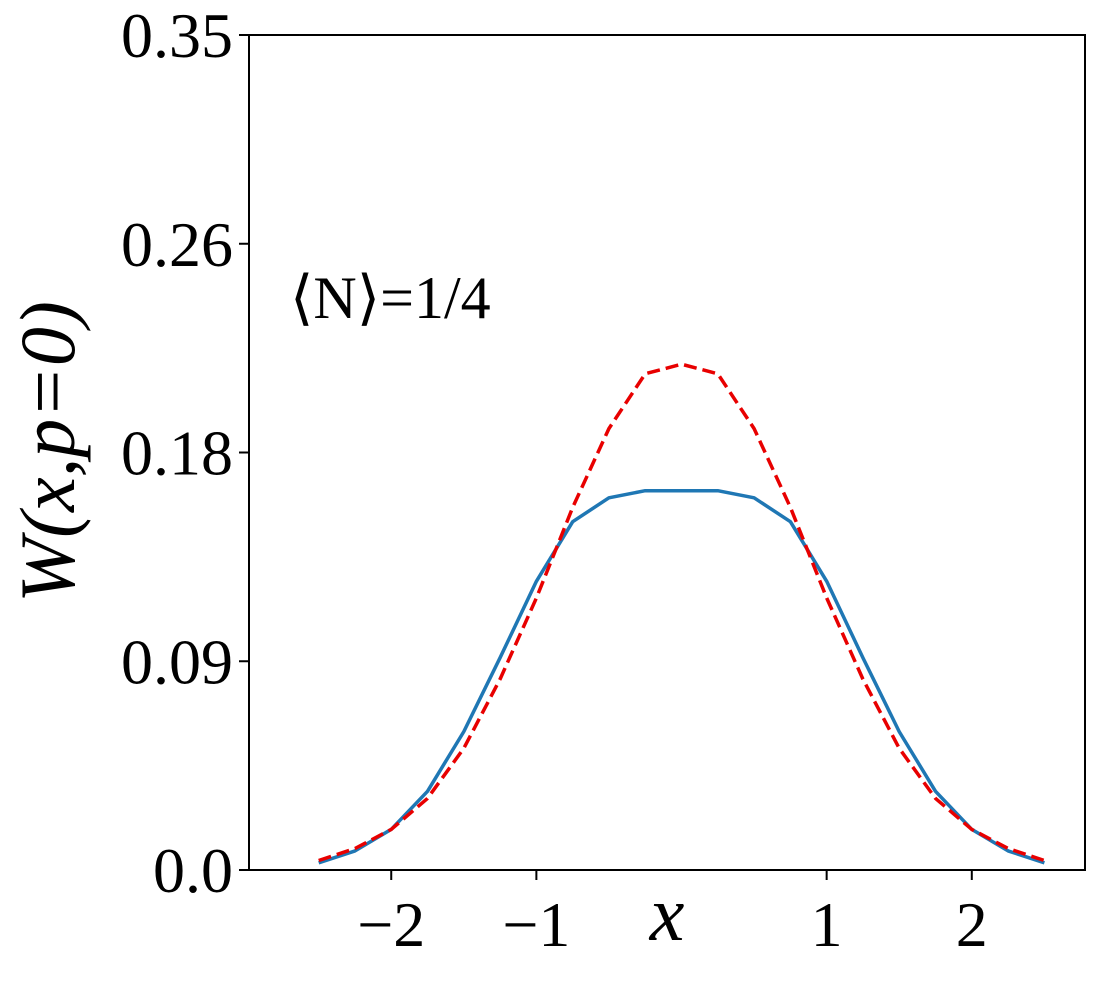  What do you see at coordinates (177, 35) in the screenshot?
I see `y-tick-label: 0.35` at bounding box center [177, 35].